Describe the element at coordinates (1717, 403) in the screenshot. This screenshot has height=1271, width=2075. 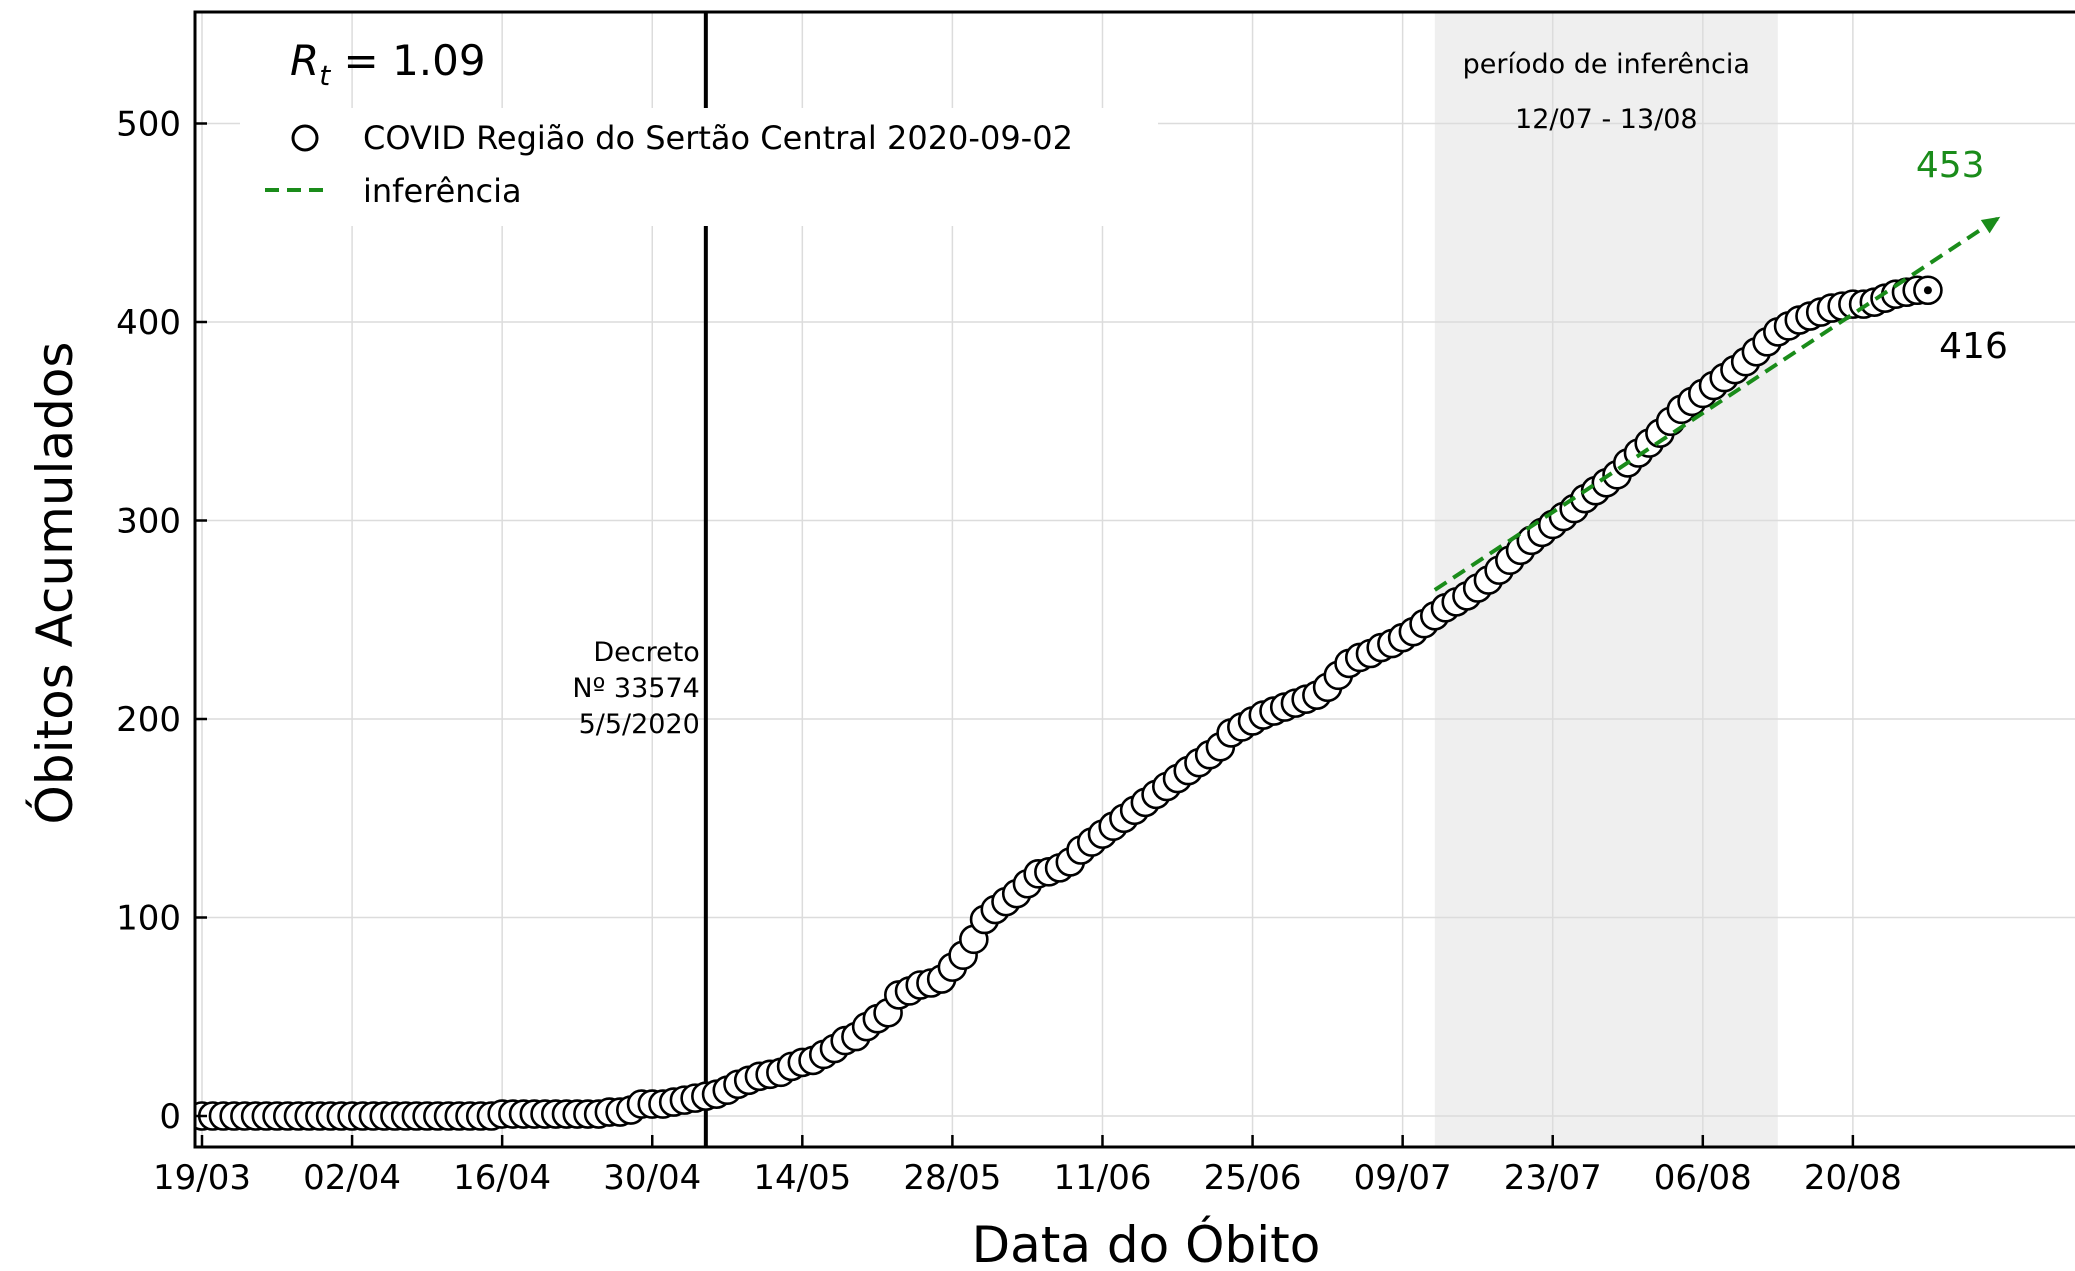
I see `inference-line` at that location.